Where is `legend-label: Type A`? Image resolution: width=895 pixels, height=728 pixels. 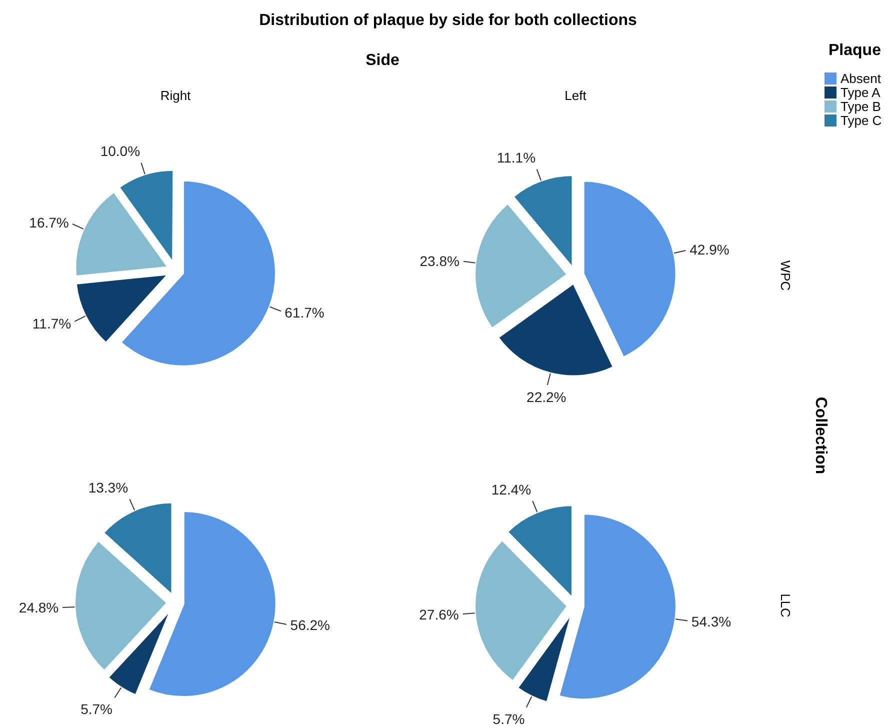
legend-label: Type A is located at coordinates (860, 92).